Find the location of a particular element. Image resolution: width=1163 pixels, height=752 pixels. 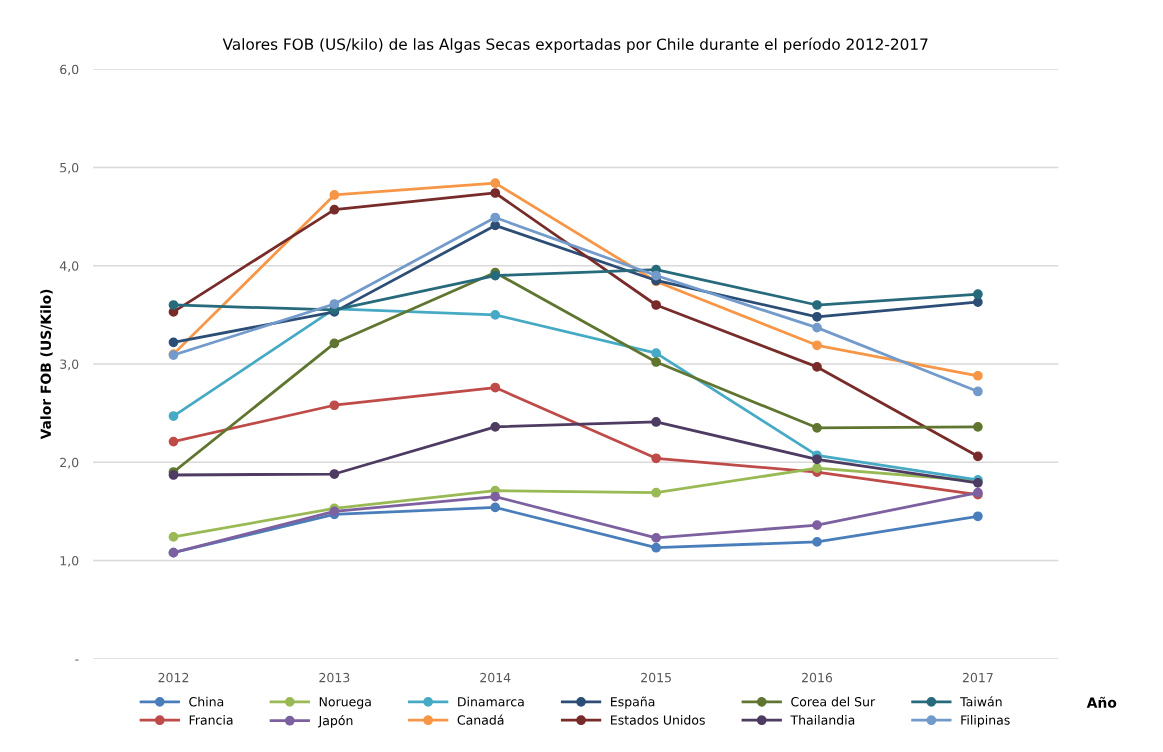

chart-title: Valores FOB (US/kilo) de las Algas Secas exportadas por Chile durante el período 2012-2017 is located at coordinates (575, 45).